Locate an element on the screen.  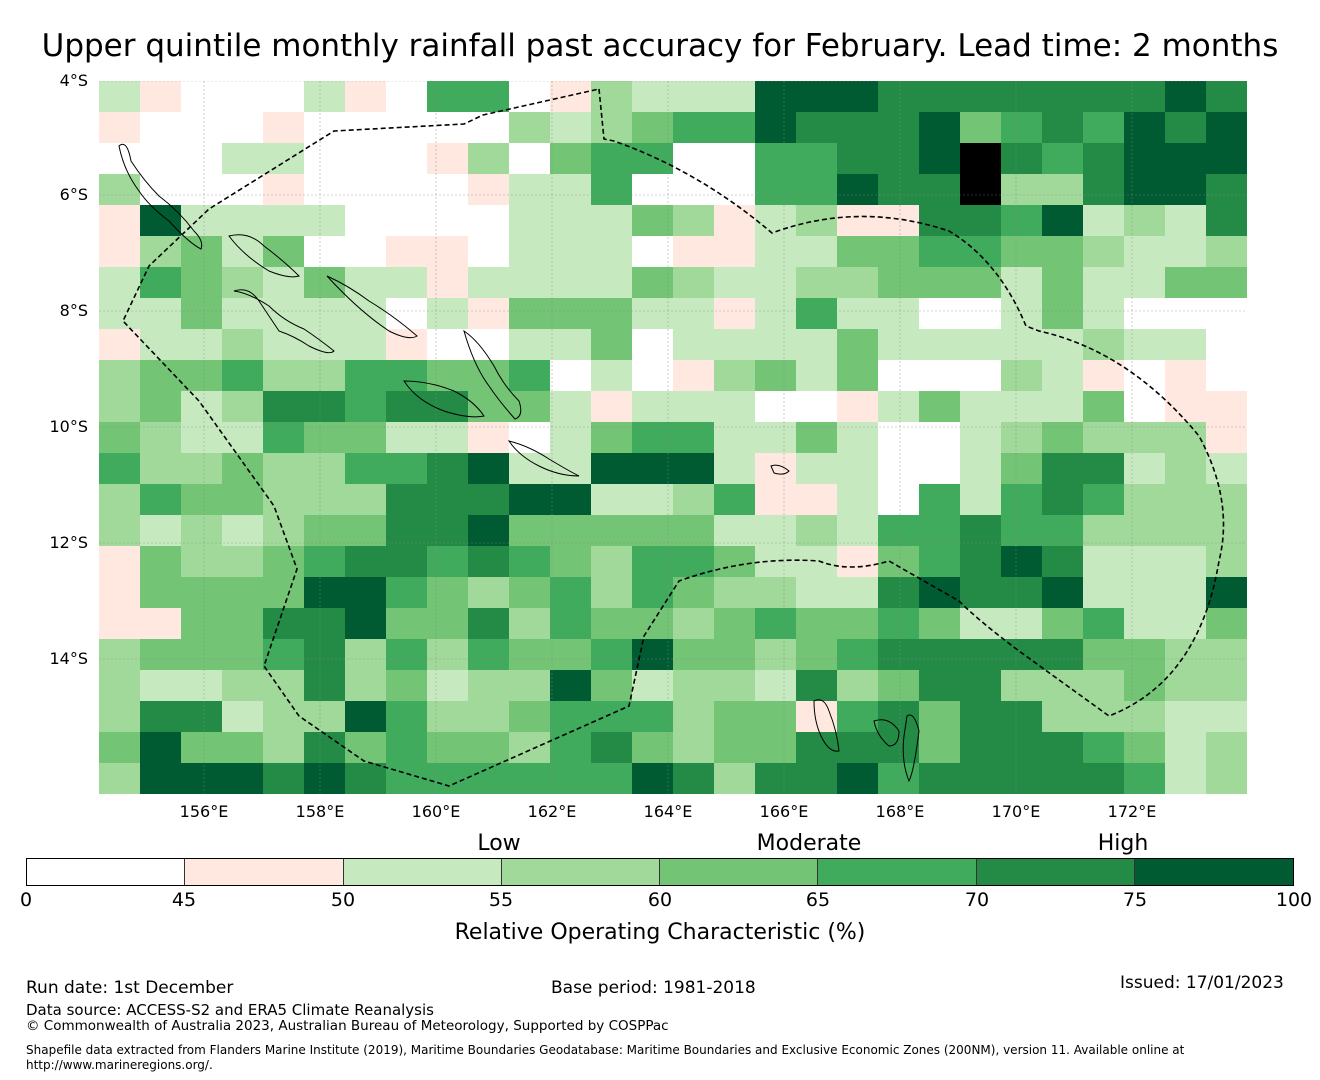
malaita-island is located at coordinates (492, 374).